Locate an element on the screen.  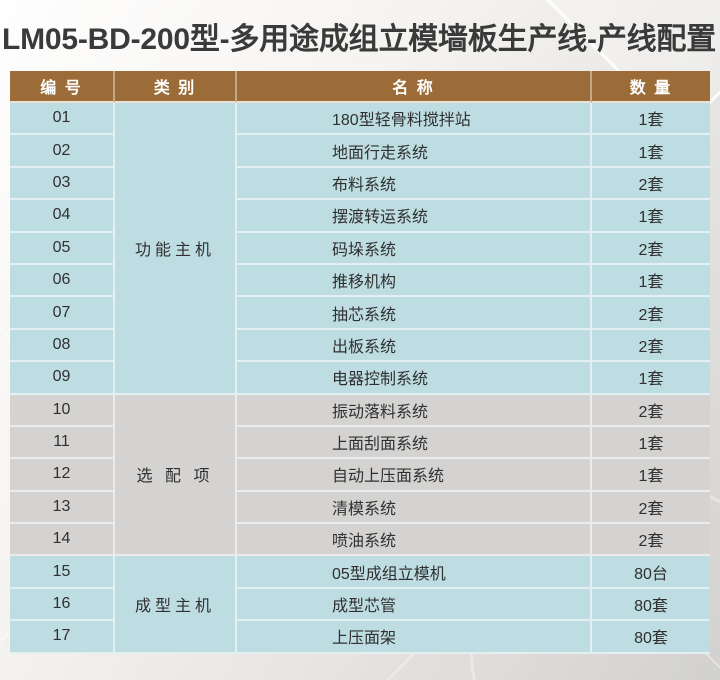
row-name-cell: 抽芯系统 is located at coordinates (414, 313).